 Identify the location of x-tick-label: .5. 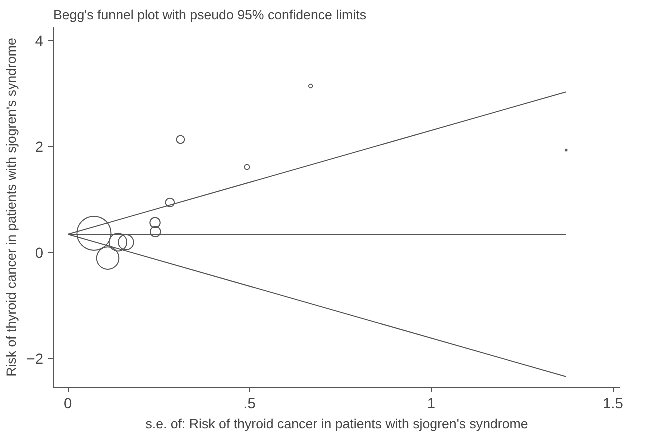
(250, 404).